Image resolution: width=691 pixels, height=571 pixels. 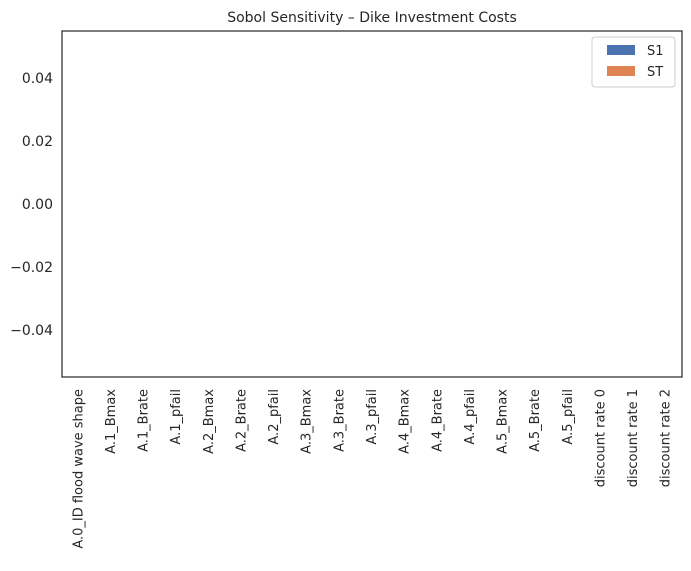 What do you see at coordinates (307, 421) in the screenshot?
I see `x-tick-label: A.3_Bmax` at bounding box center [307, 421].